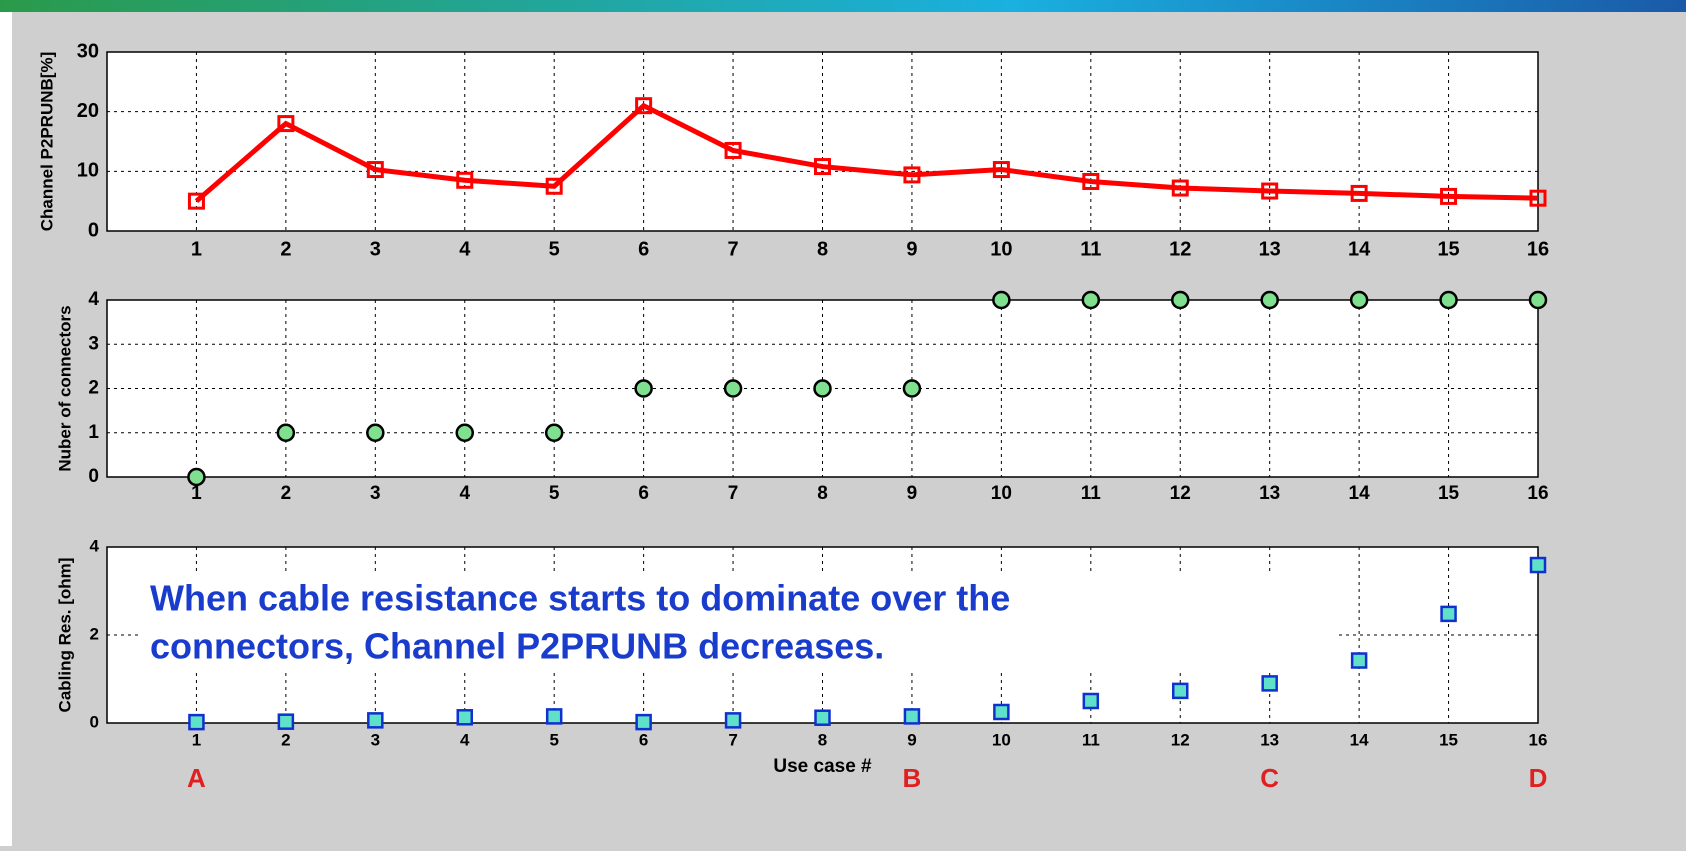  I want to click on data-line, so click(866, 153).